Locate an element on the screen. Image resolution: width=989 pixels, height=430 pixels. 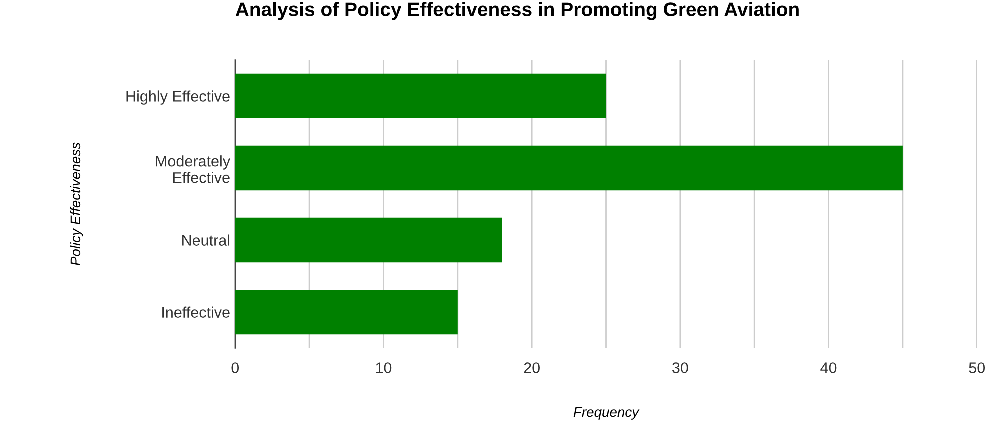
y-tick-label: Neutral is located at coordinates (206, 240).